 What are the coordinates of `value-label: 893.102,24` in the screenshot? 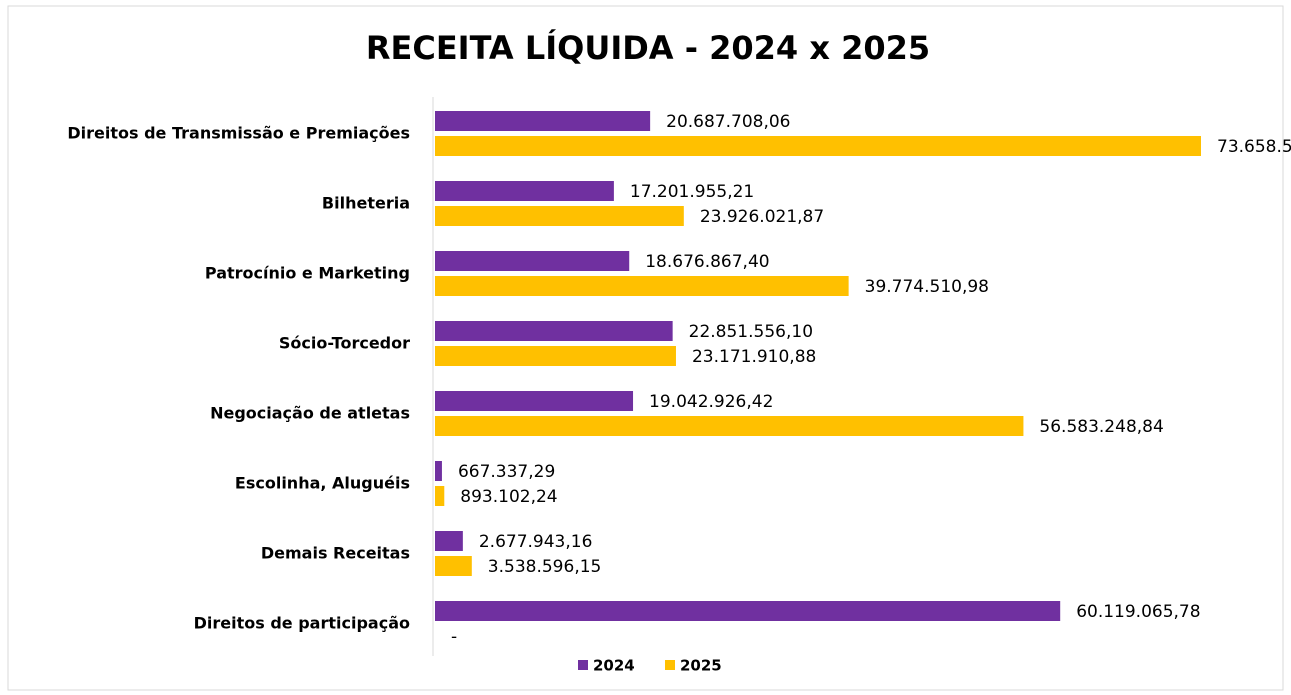 It's located at (508, 497).